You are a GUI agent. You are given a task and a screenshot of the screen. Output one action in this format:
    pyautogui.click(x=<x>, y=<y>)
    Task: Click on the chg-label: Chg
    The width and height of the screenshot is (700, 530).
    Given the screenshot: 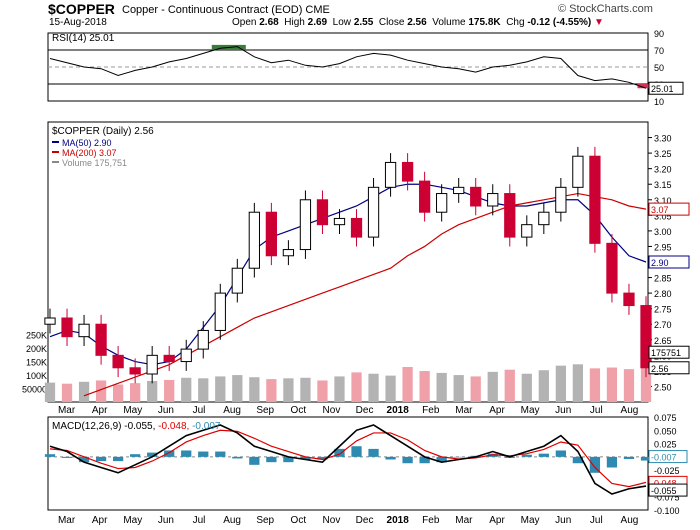 What is the action you would take?
    pyautogui.click(x=515, y=22)
    